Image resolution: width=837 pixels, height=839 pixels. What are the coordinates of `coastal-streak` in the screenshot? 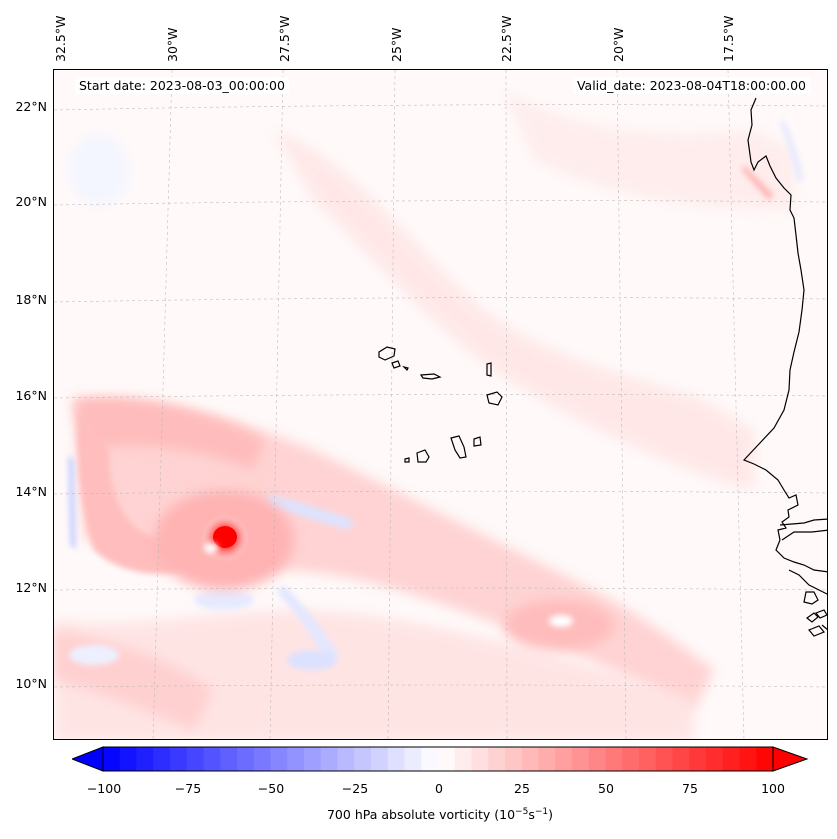 It's located at (758, 182).